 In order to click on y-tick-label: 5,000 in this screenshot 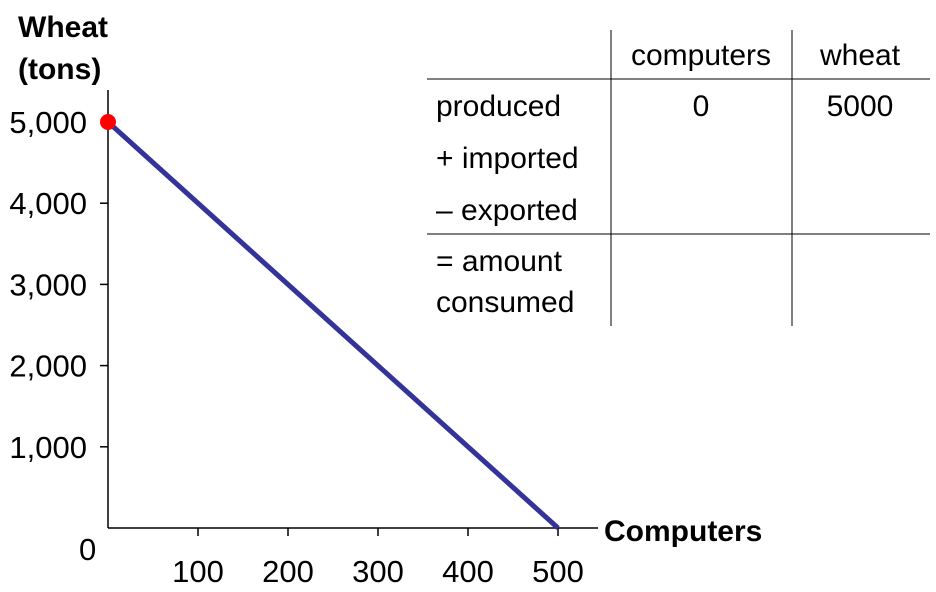, I will do `click(48, 122)`.